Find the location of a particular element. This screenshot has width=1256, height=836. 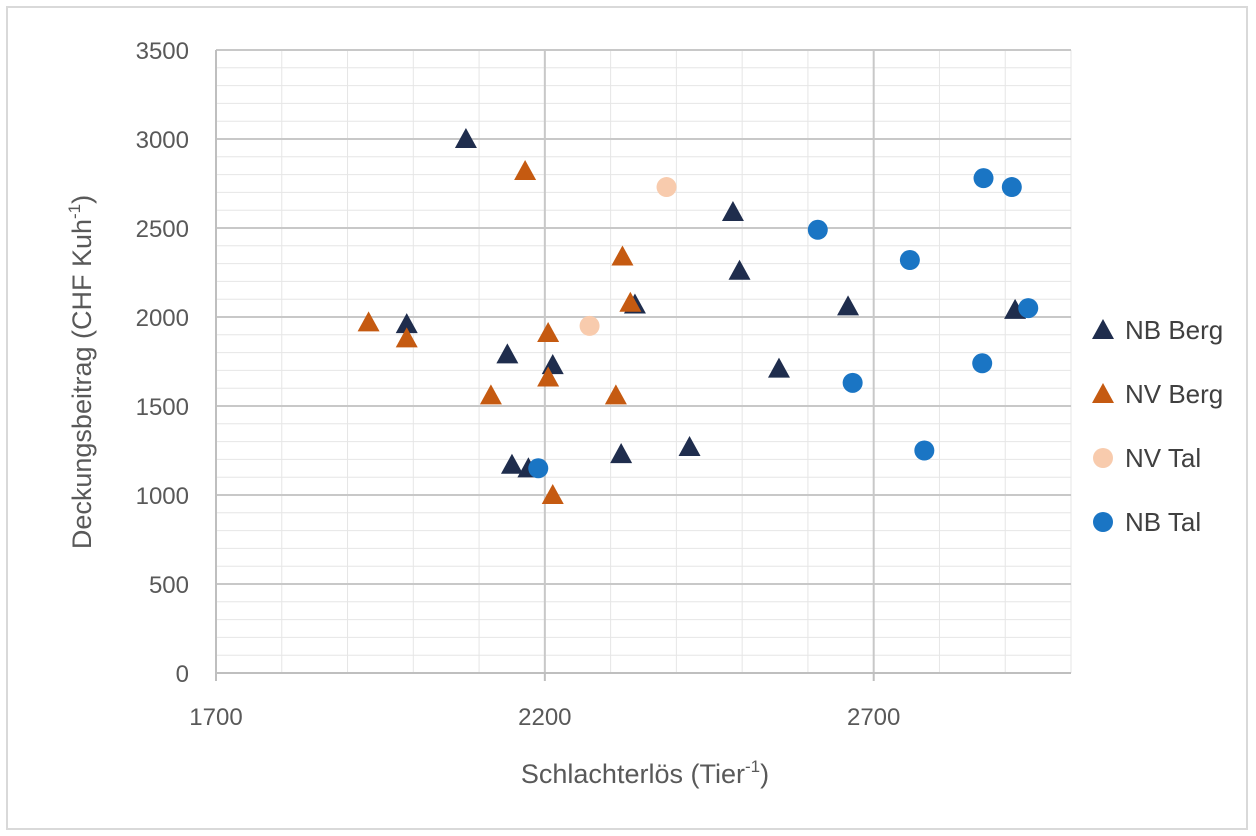

legend-label: NV Tal is located at coordinates (1163, 458).